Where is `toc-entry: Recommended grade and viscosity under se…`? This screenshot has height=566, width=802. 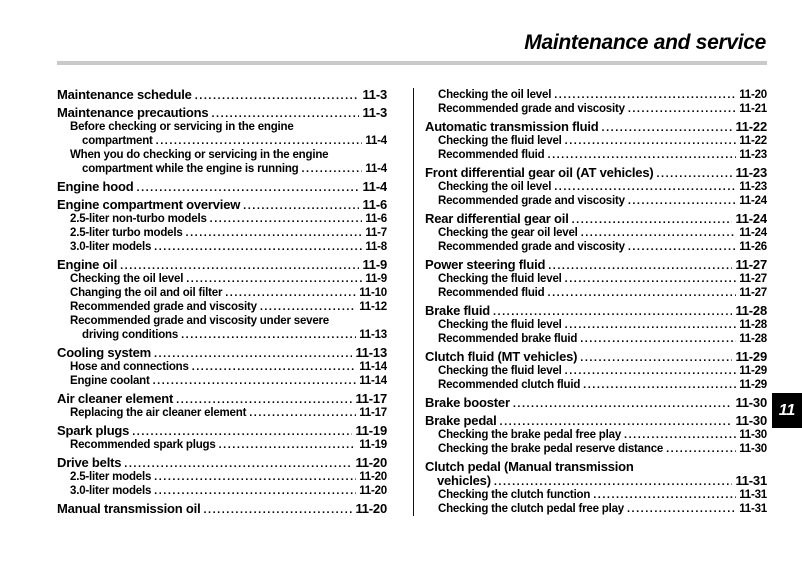 toc-entry: Recommended grade and viscosity under se… is located at coordinates (222, 328).